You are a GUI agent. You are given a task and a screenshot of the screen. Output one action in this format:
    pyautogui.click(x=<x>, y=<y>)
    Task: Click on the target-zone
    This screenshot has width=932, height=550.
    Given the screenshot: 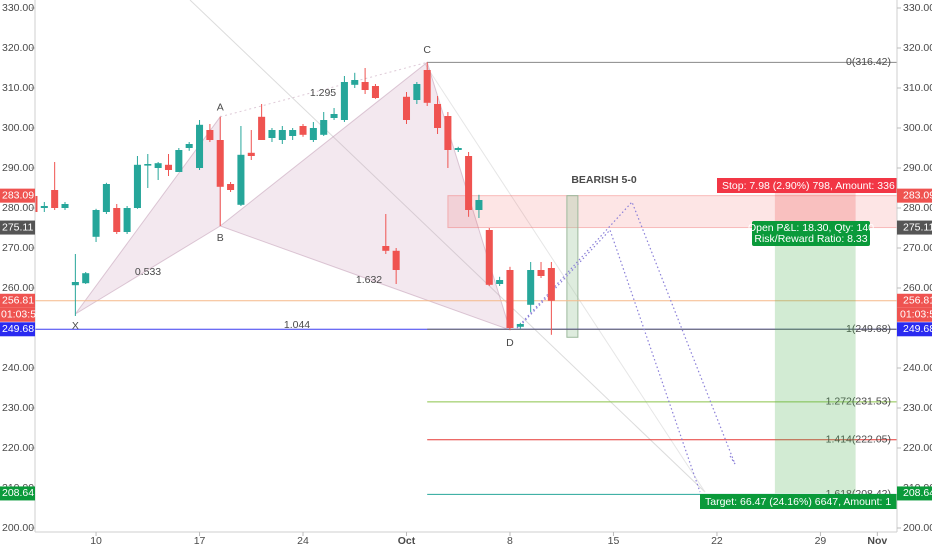 What is the action you would take?
    pyautogui.click(x=815, y=360)
    